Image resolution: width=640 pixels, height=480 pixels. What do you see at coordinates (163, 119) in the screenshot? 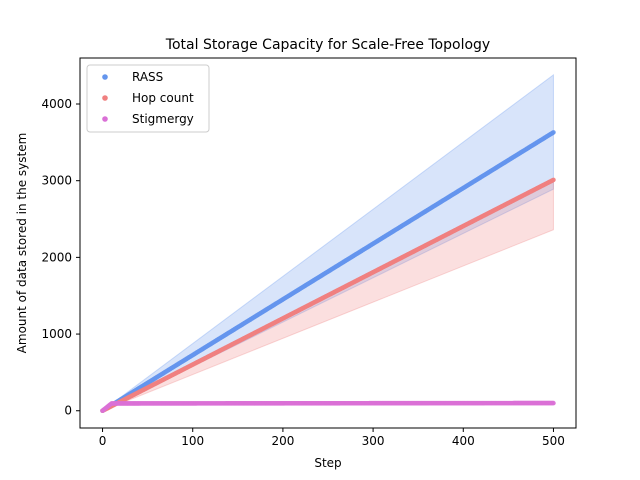
I see `legend-label: Stigmergy` at bounding box center [163, 119].